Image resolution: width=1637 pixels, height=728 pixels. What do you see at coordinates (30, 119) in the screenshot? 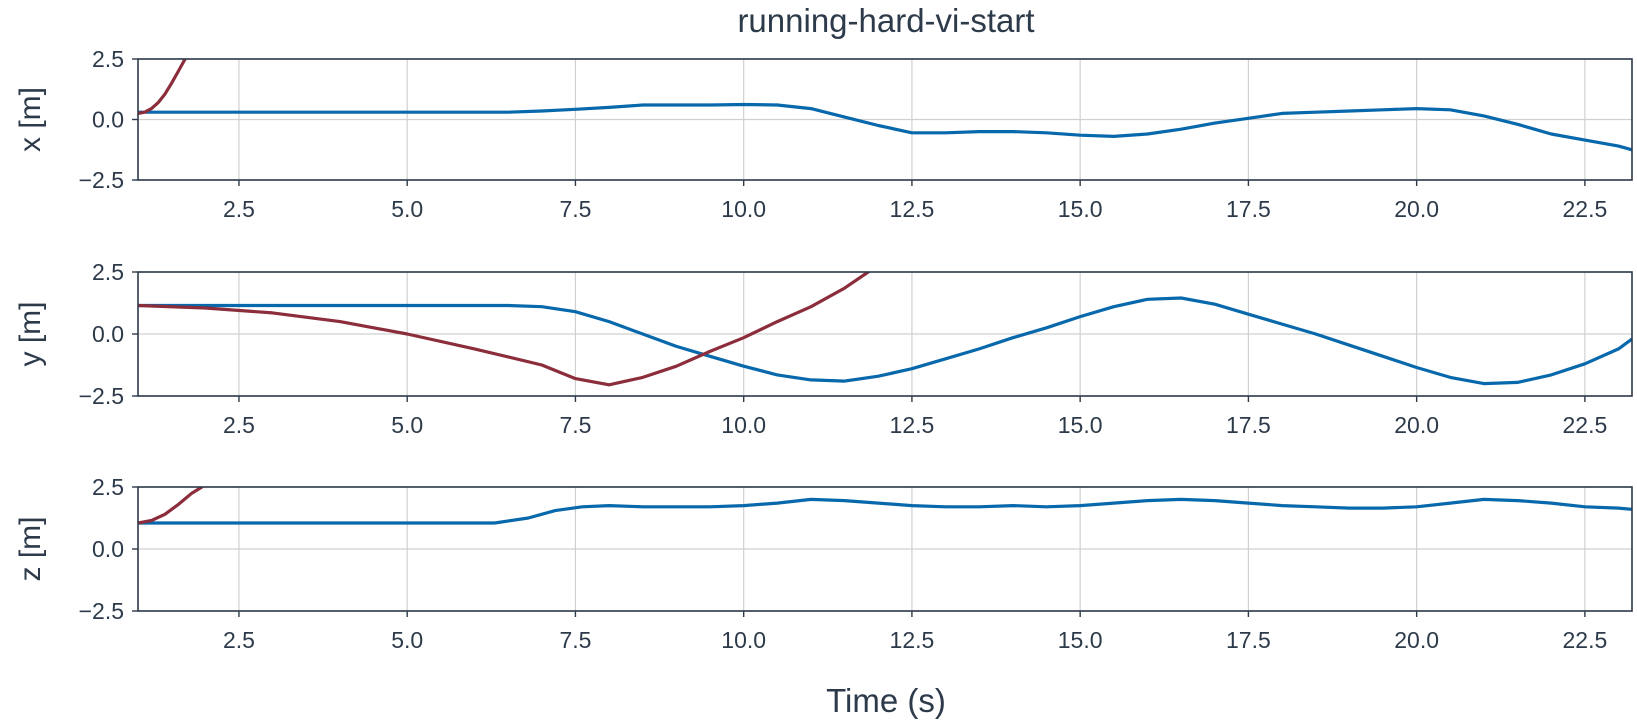
I see `y-axis-label: x [m]` at bounding box center [30, 119].